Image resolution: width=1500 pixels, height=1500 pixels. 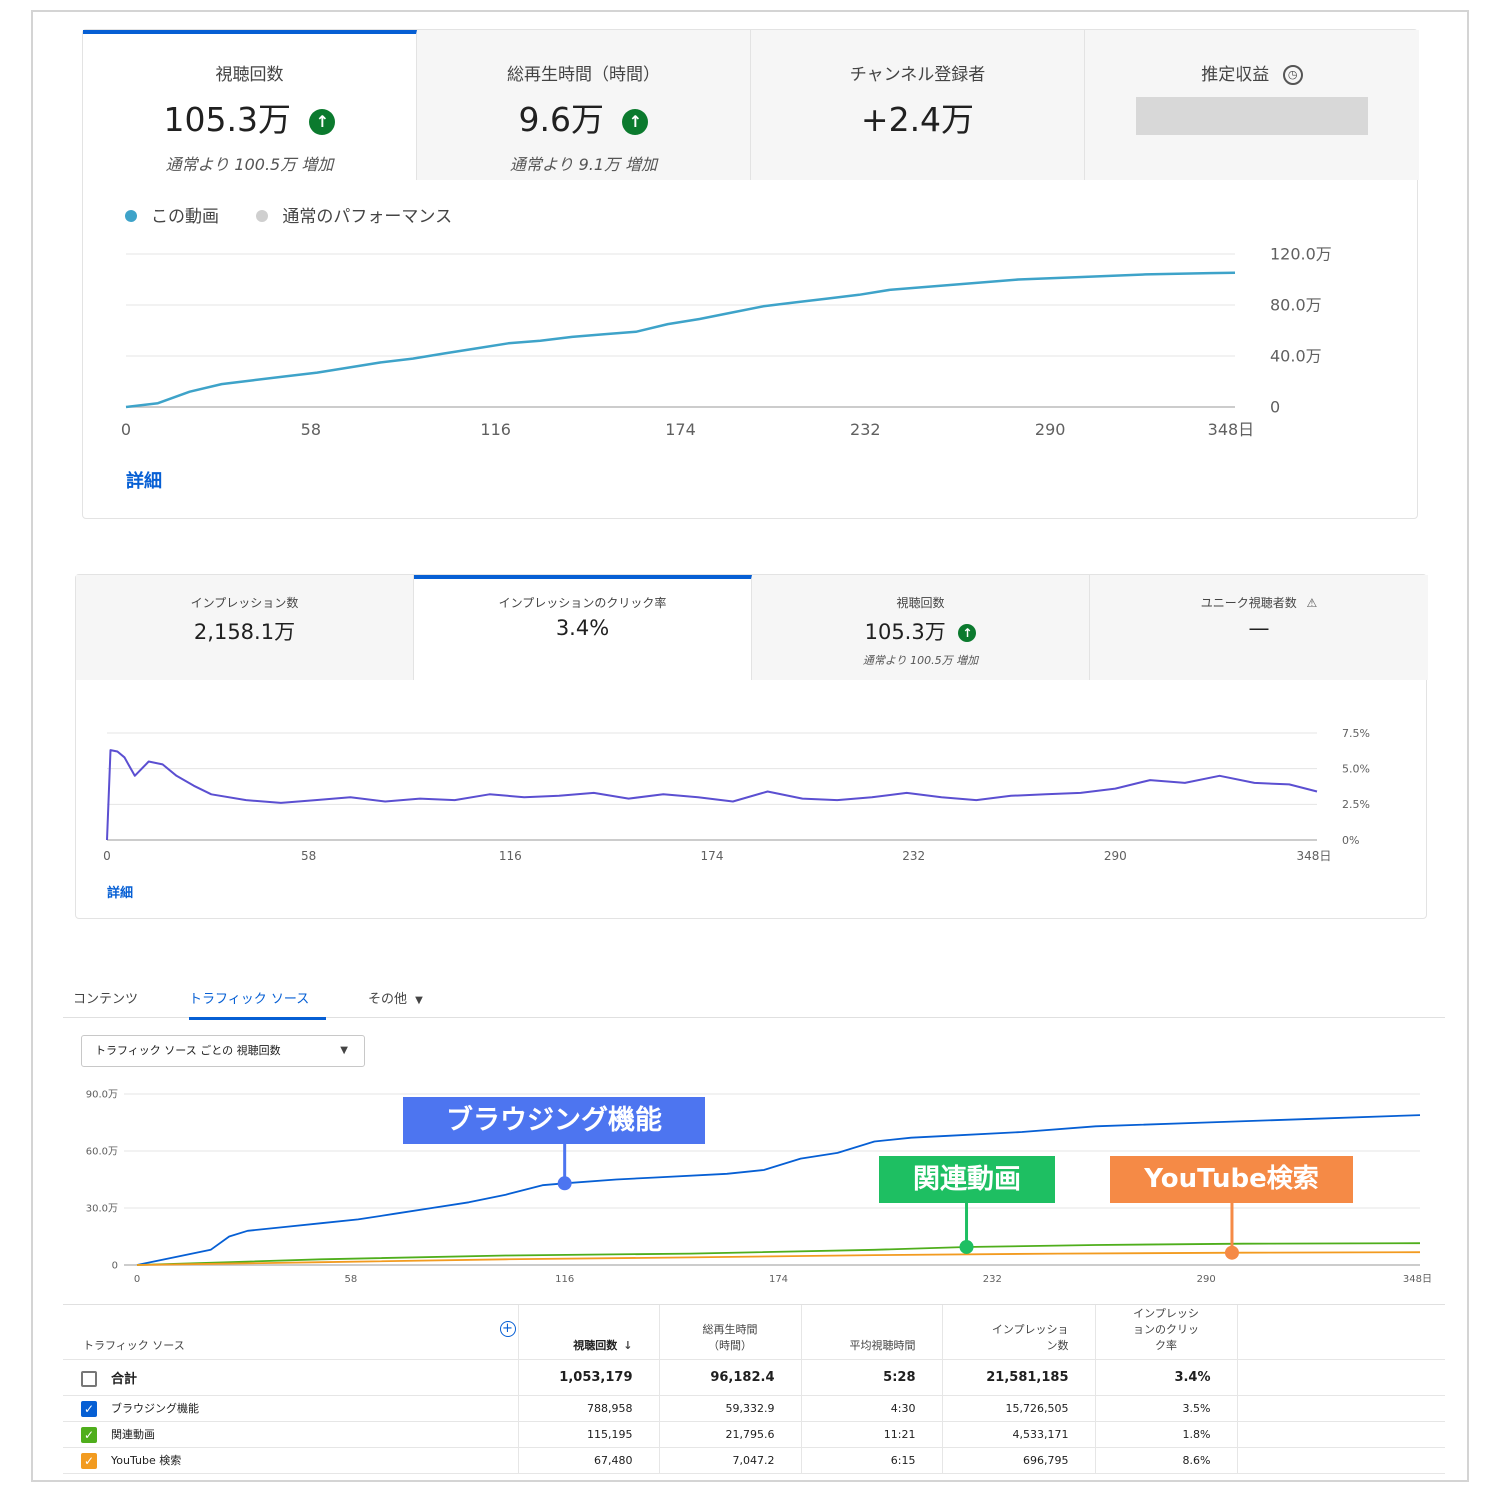 I want to click on row-watch-time: 59,332.9, so click(x=729, y=1408).